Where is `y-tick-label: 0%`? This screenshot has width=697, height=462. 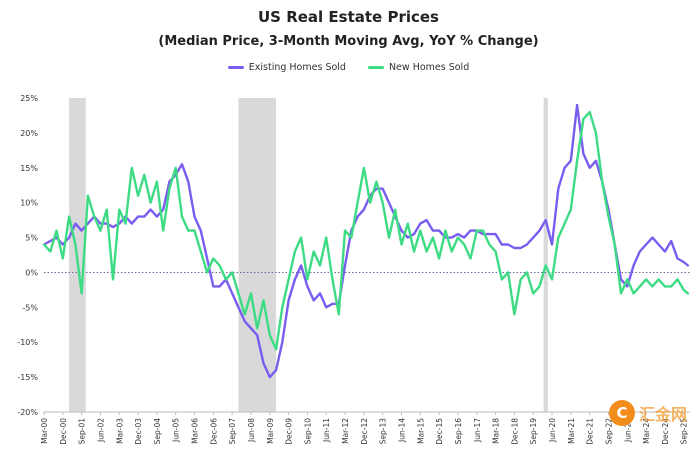 y-tick-label: 0% is located at coordinates (31, 272).